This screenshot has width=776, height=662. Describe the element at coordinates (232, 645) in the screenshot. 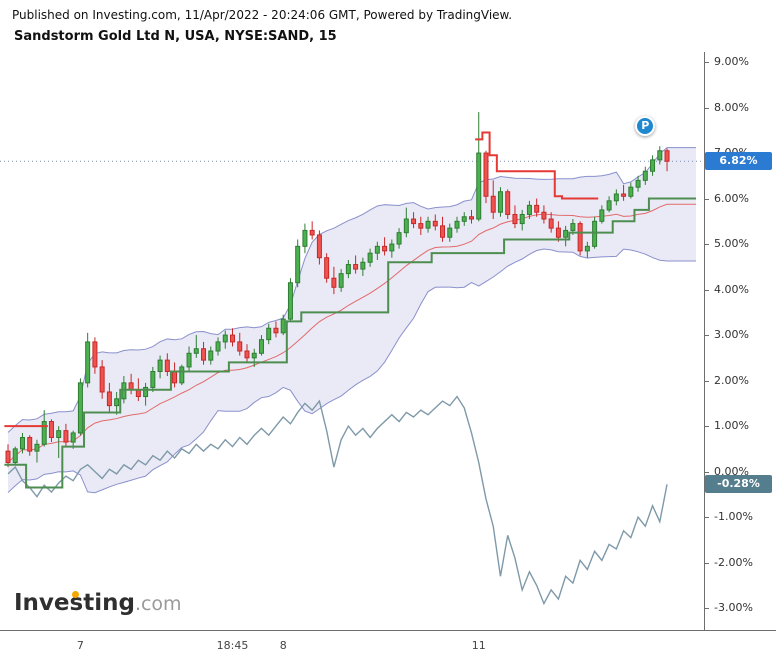

I see `x-axis-label: 18:45` at that location.